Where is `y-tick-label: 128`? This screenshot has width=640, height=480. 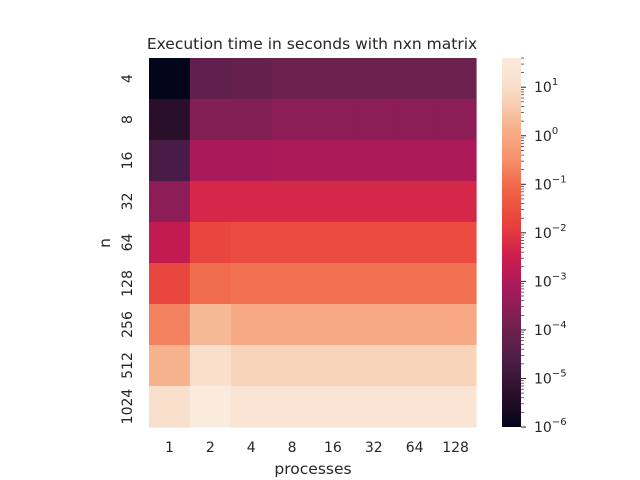
y-tick-label: 128 is located at coordinates (128, 283).